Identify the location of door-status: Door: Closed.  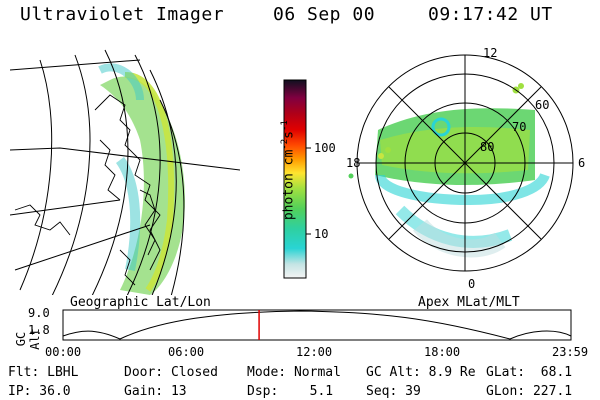
(171, 372).